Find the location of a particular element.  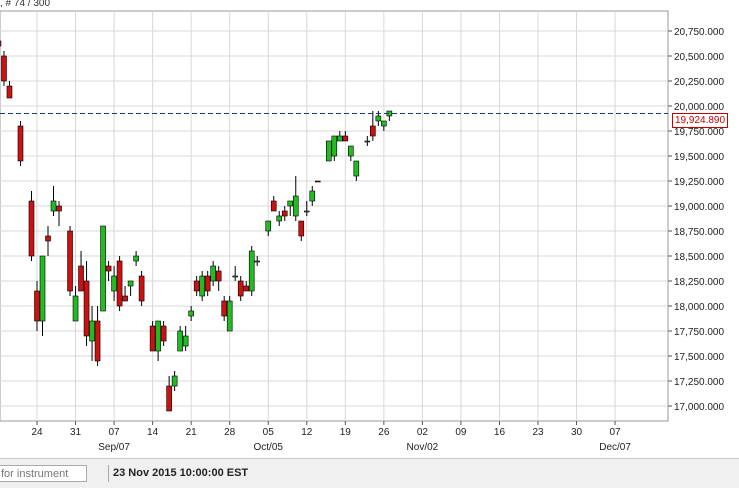

y-tick-label: 17,750.000 is located at coordinates (699, 332).